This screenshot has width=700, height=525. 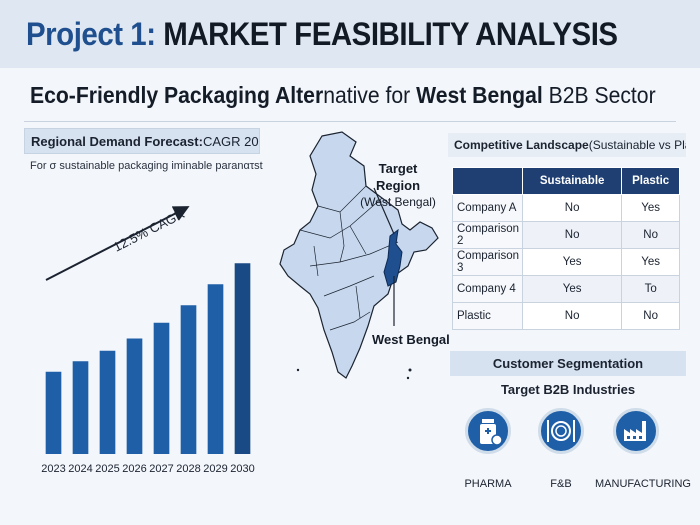 I want to click on project-label: Project 1:, so click(x=91, y=33).